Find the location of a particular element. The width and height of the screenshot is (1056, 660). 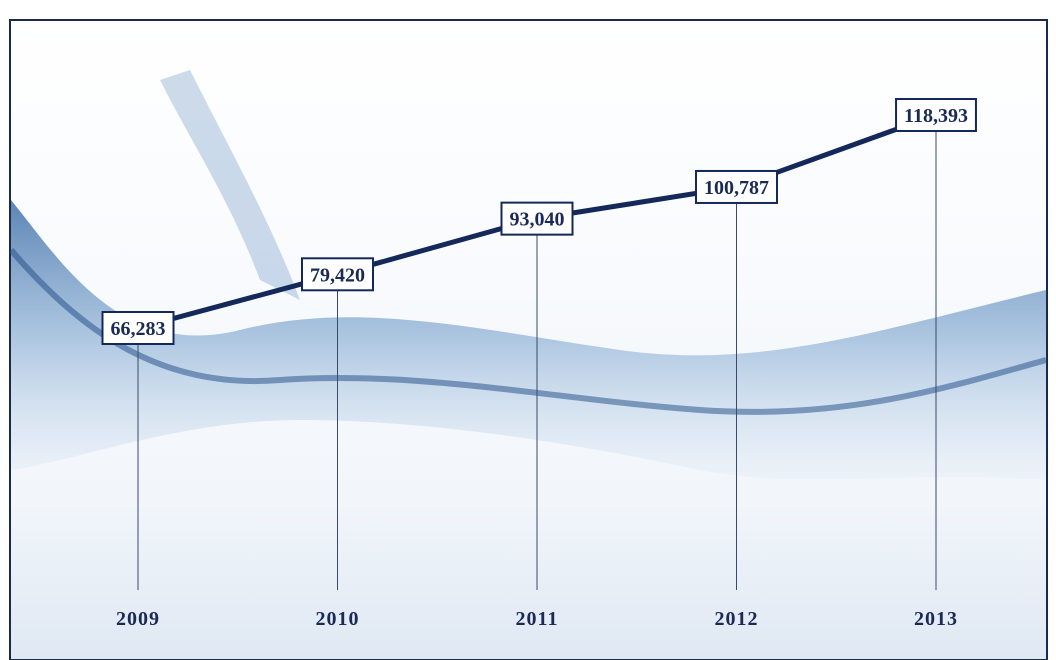

value-label: 93,040 is located at coordinates (537, 220).